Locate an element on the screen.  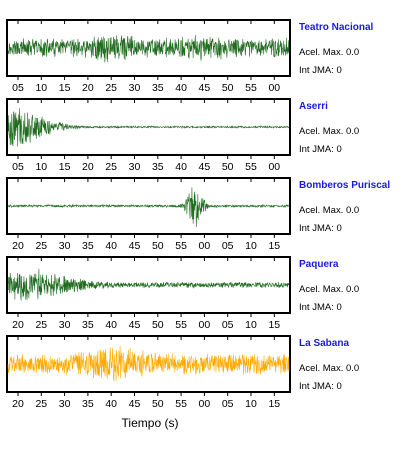
panel-3: 20 25 30 35 40 45 50 55 00 05 10 15 is located at coordinates (148, 293).